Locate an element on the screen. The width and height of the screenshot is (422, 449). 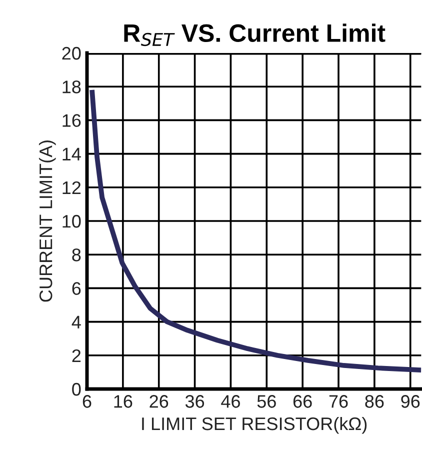
x-tick-label: 46 is located at coordinates (230, 401).